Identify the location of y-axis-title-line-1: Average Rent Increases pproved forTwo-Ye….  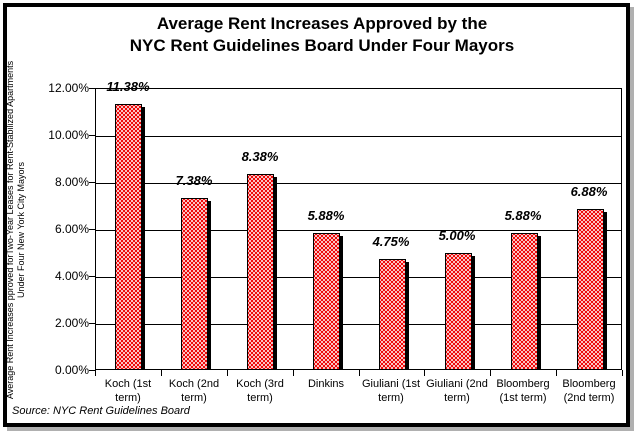
(10, 230).